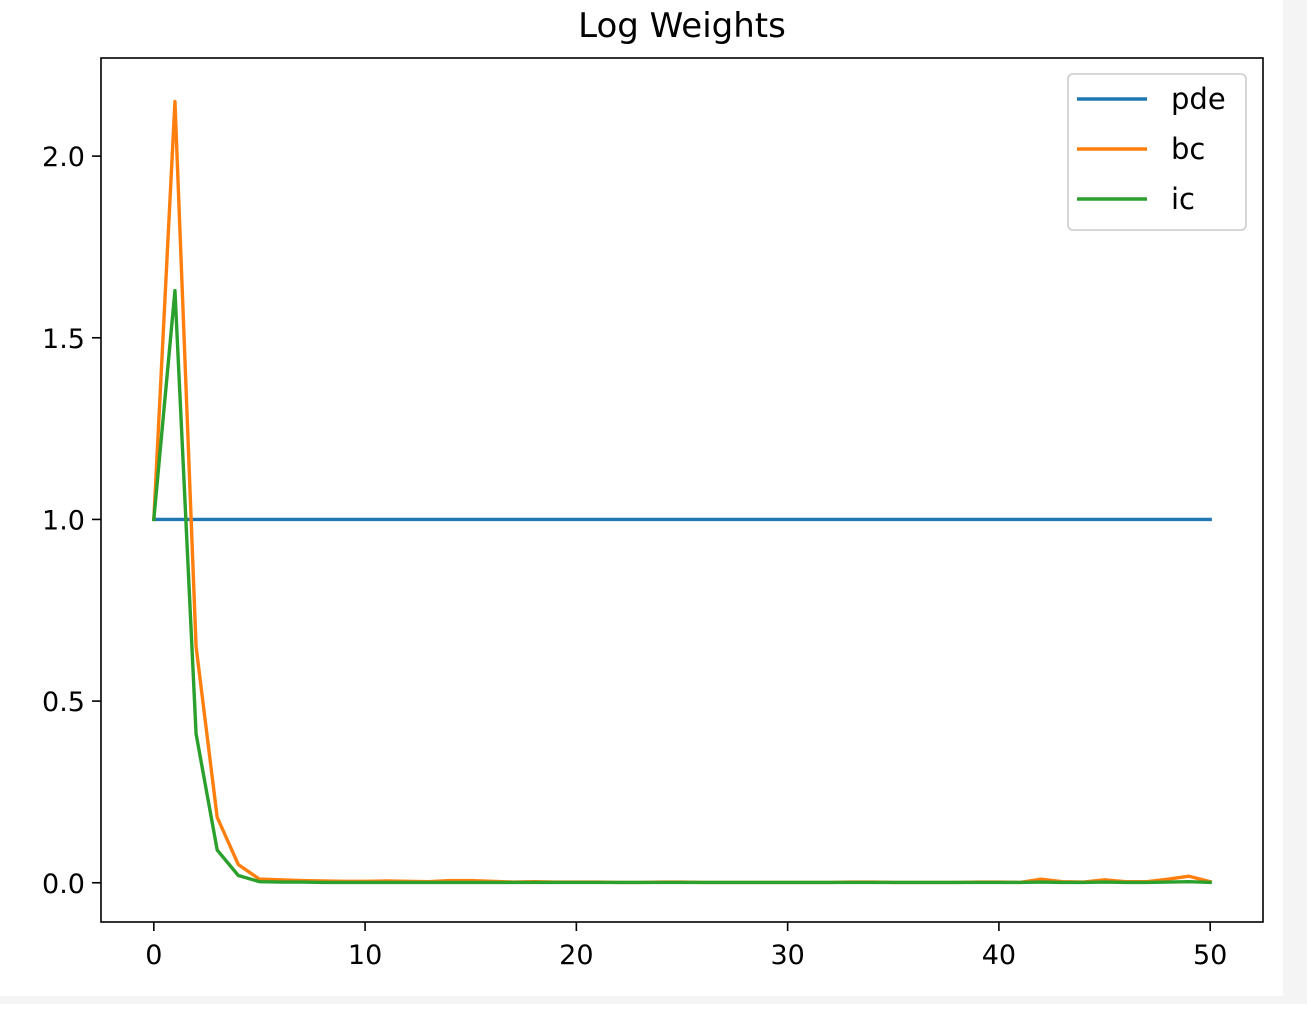 The width and height of the screenshot is (1307, 1009). I want to click on chart-title: Log Weights, so click(682, 26).